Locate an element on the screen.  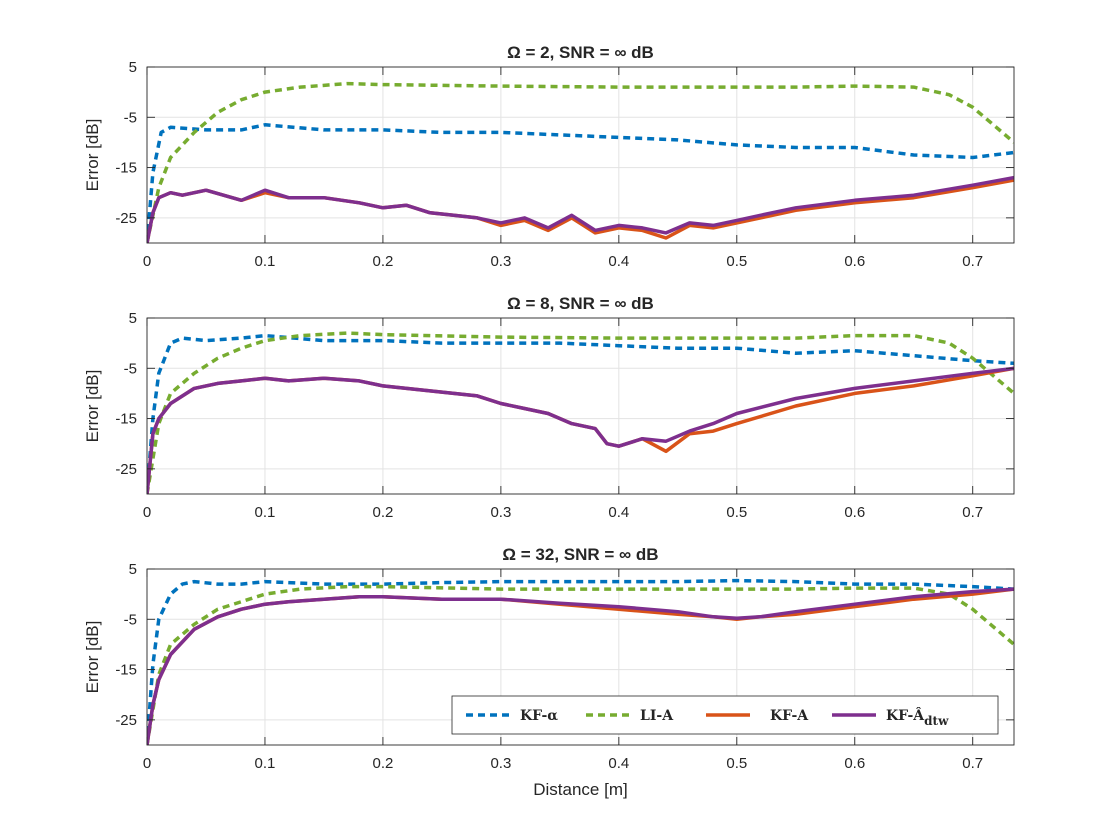
subplot-3-series-kf-a-dtw is located at coordinates (580, 666).